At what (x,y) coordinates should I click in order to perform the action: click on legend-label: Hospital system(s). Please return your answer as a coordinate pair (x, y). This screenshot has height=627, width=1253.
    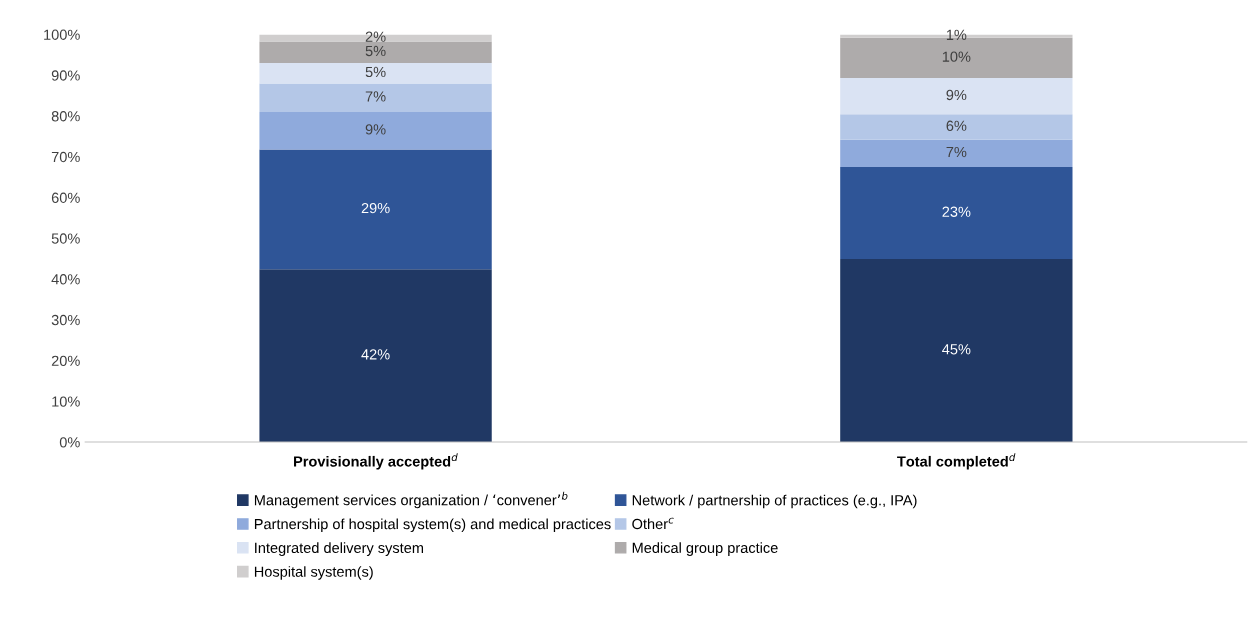
    Looking at the image, I should click on (313, 573).